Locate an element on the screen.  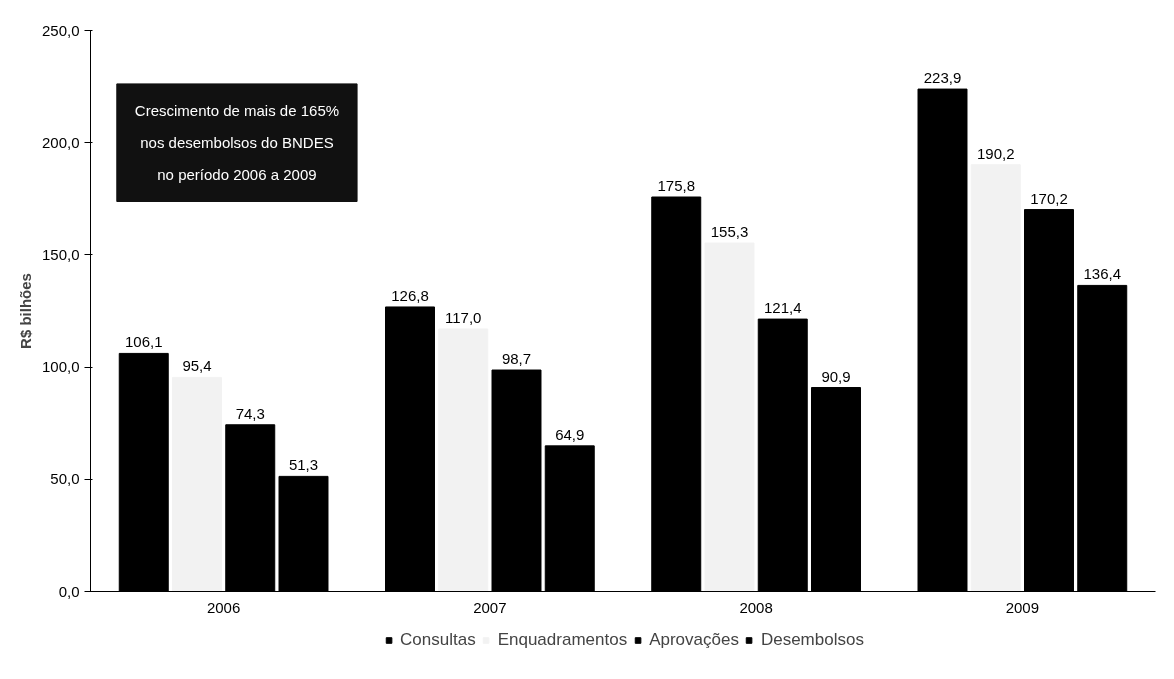
data-label: 74,3 is located at coordinates (250, 413).